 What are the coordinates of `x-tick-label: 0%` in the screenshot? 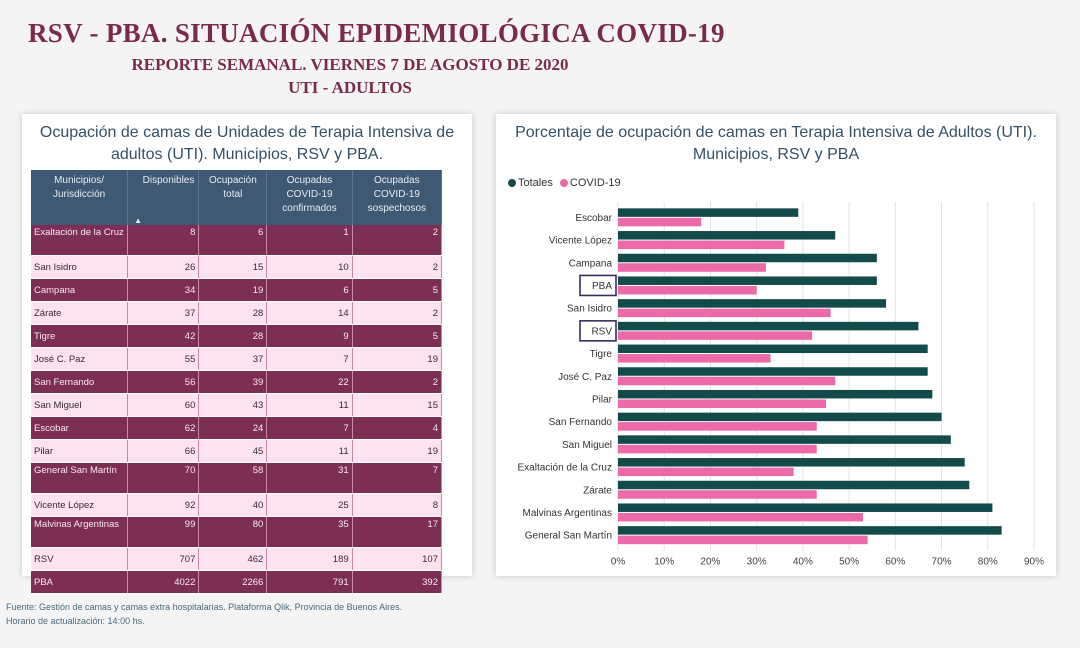 It's located at (618, 562).